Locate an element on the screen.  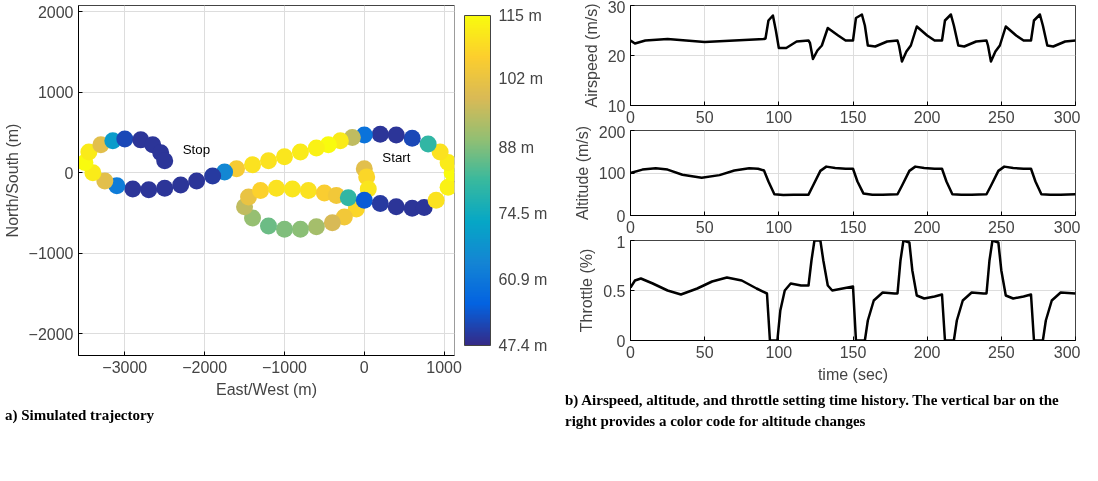
y-tick-label: 100 is located at coordinates (612, 173).